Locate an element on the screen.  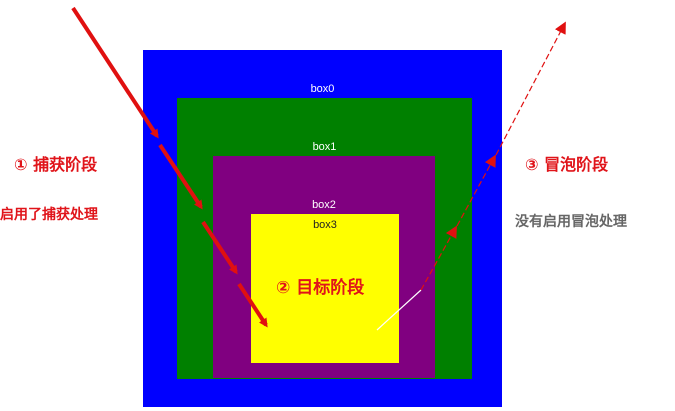
capture-note-label: 启用了捕获处理 is located at coordinates (49, 215).